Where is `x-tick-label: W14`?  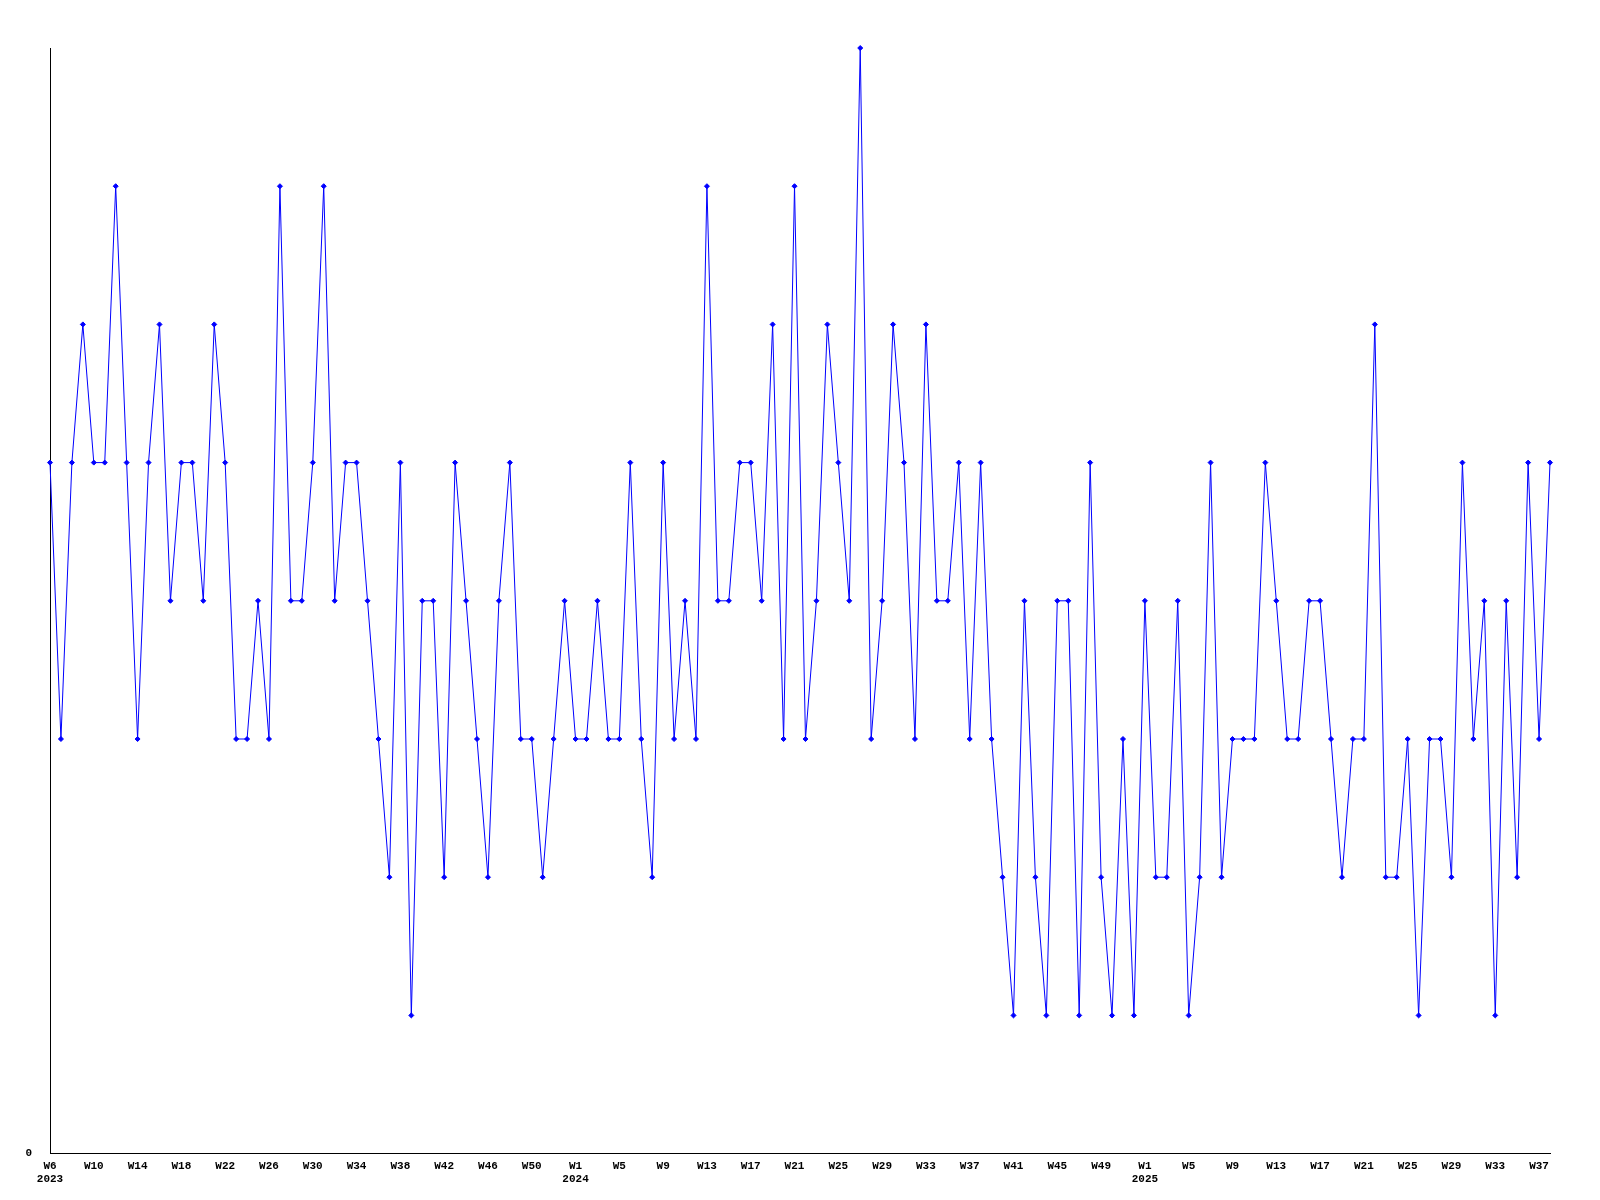 x-tick-label: W14 is located at coordinates (137, 1165).